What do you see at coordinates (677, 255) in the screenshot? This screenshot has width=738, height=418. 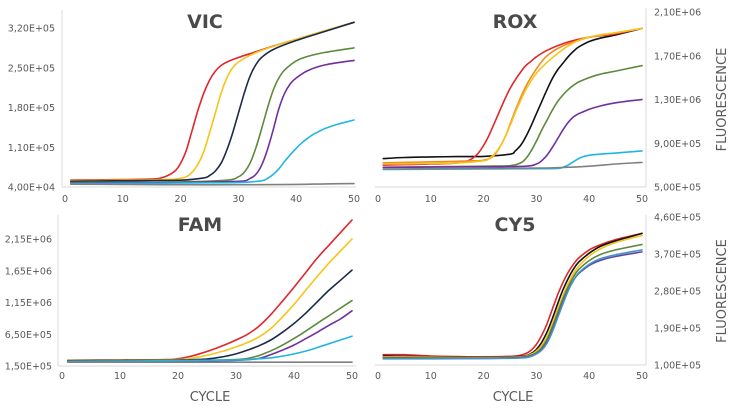 I see `cy5-y-tick-label: 3,70E+05` at bounding box center [677, 255].